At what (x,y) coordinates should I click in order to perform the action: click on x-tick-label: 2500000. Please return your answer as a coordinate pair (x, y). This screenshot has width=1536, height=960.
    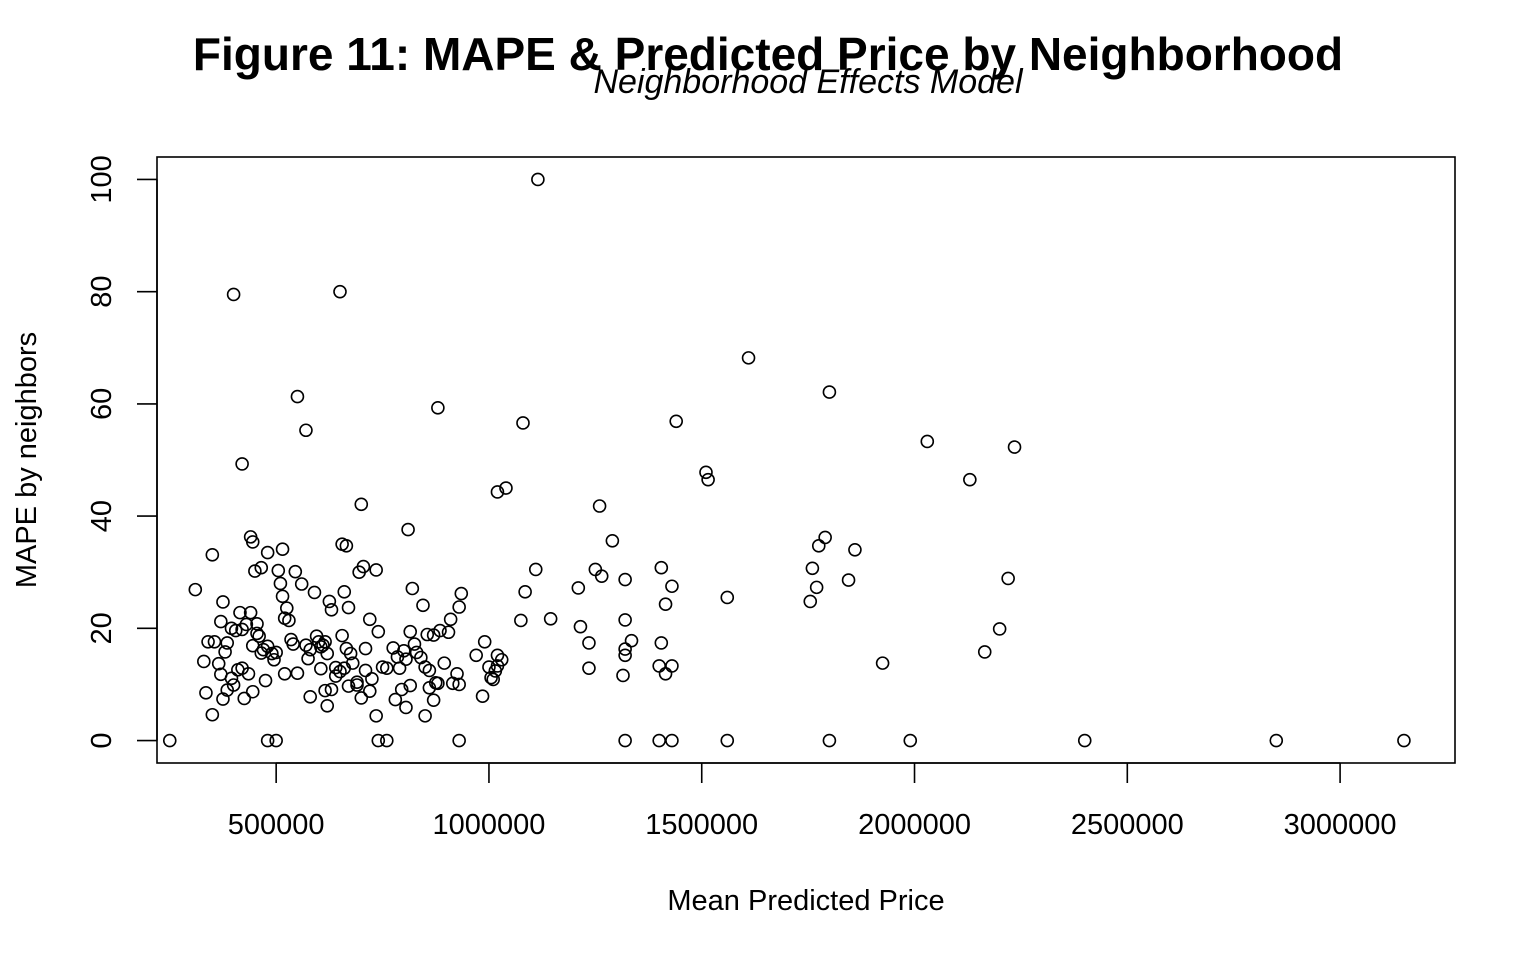
    Looking at the image, I should click on (1127, 825).